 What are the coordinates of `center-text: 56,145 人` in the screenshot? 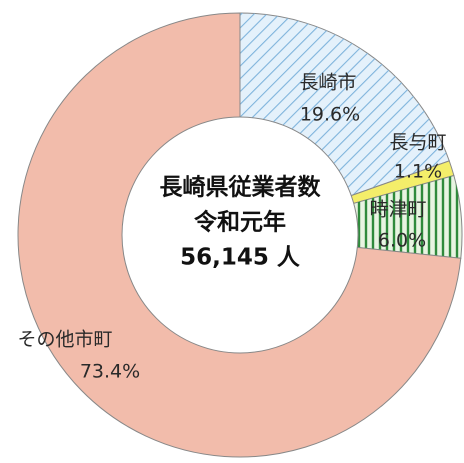 It's located at (240, 258).